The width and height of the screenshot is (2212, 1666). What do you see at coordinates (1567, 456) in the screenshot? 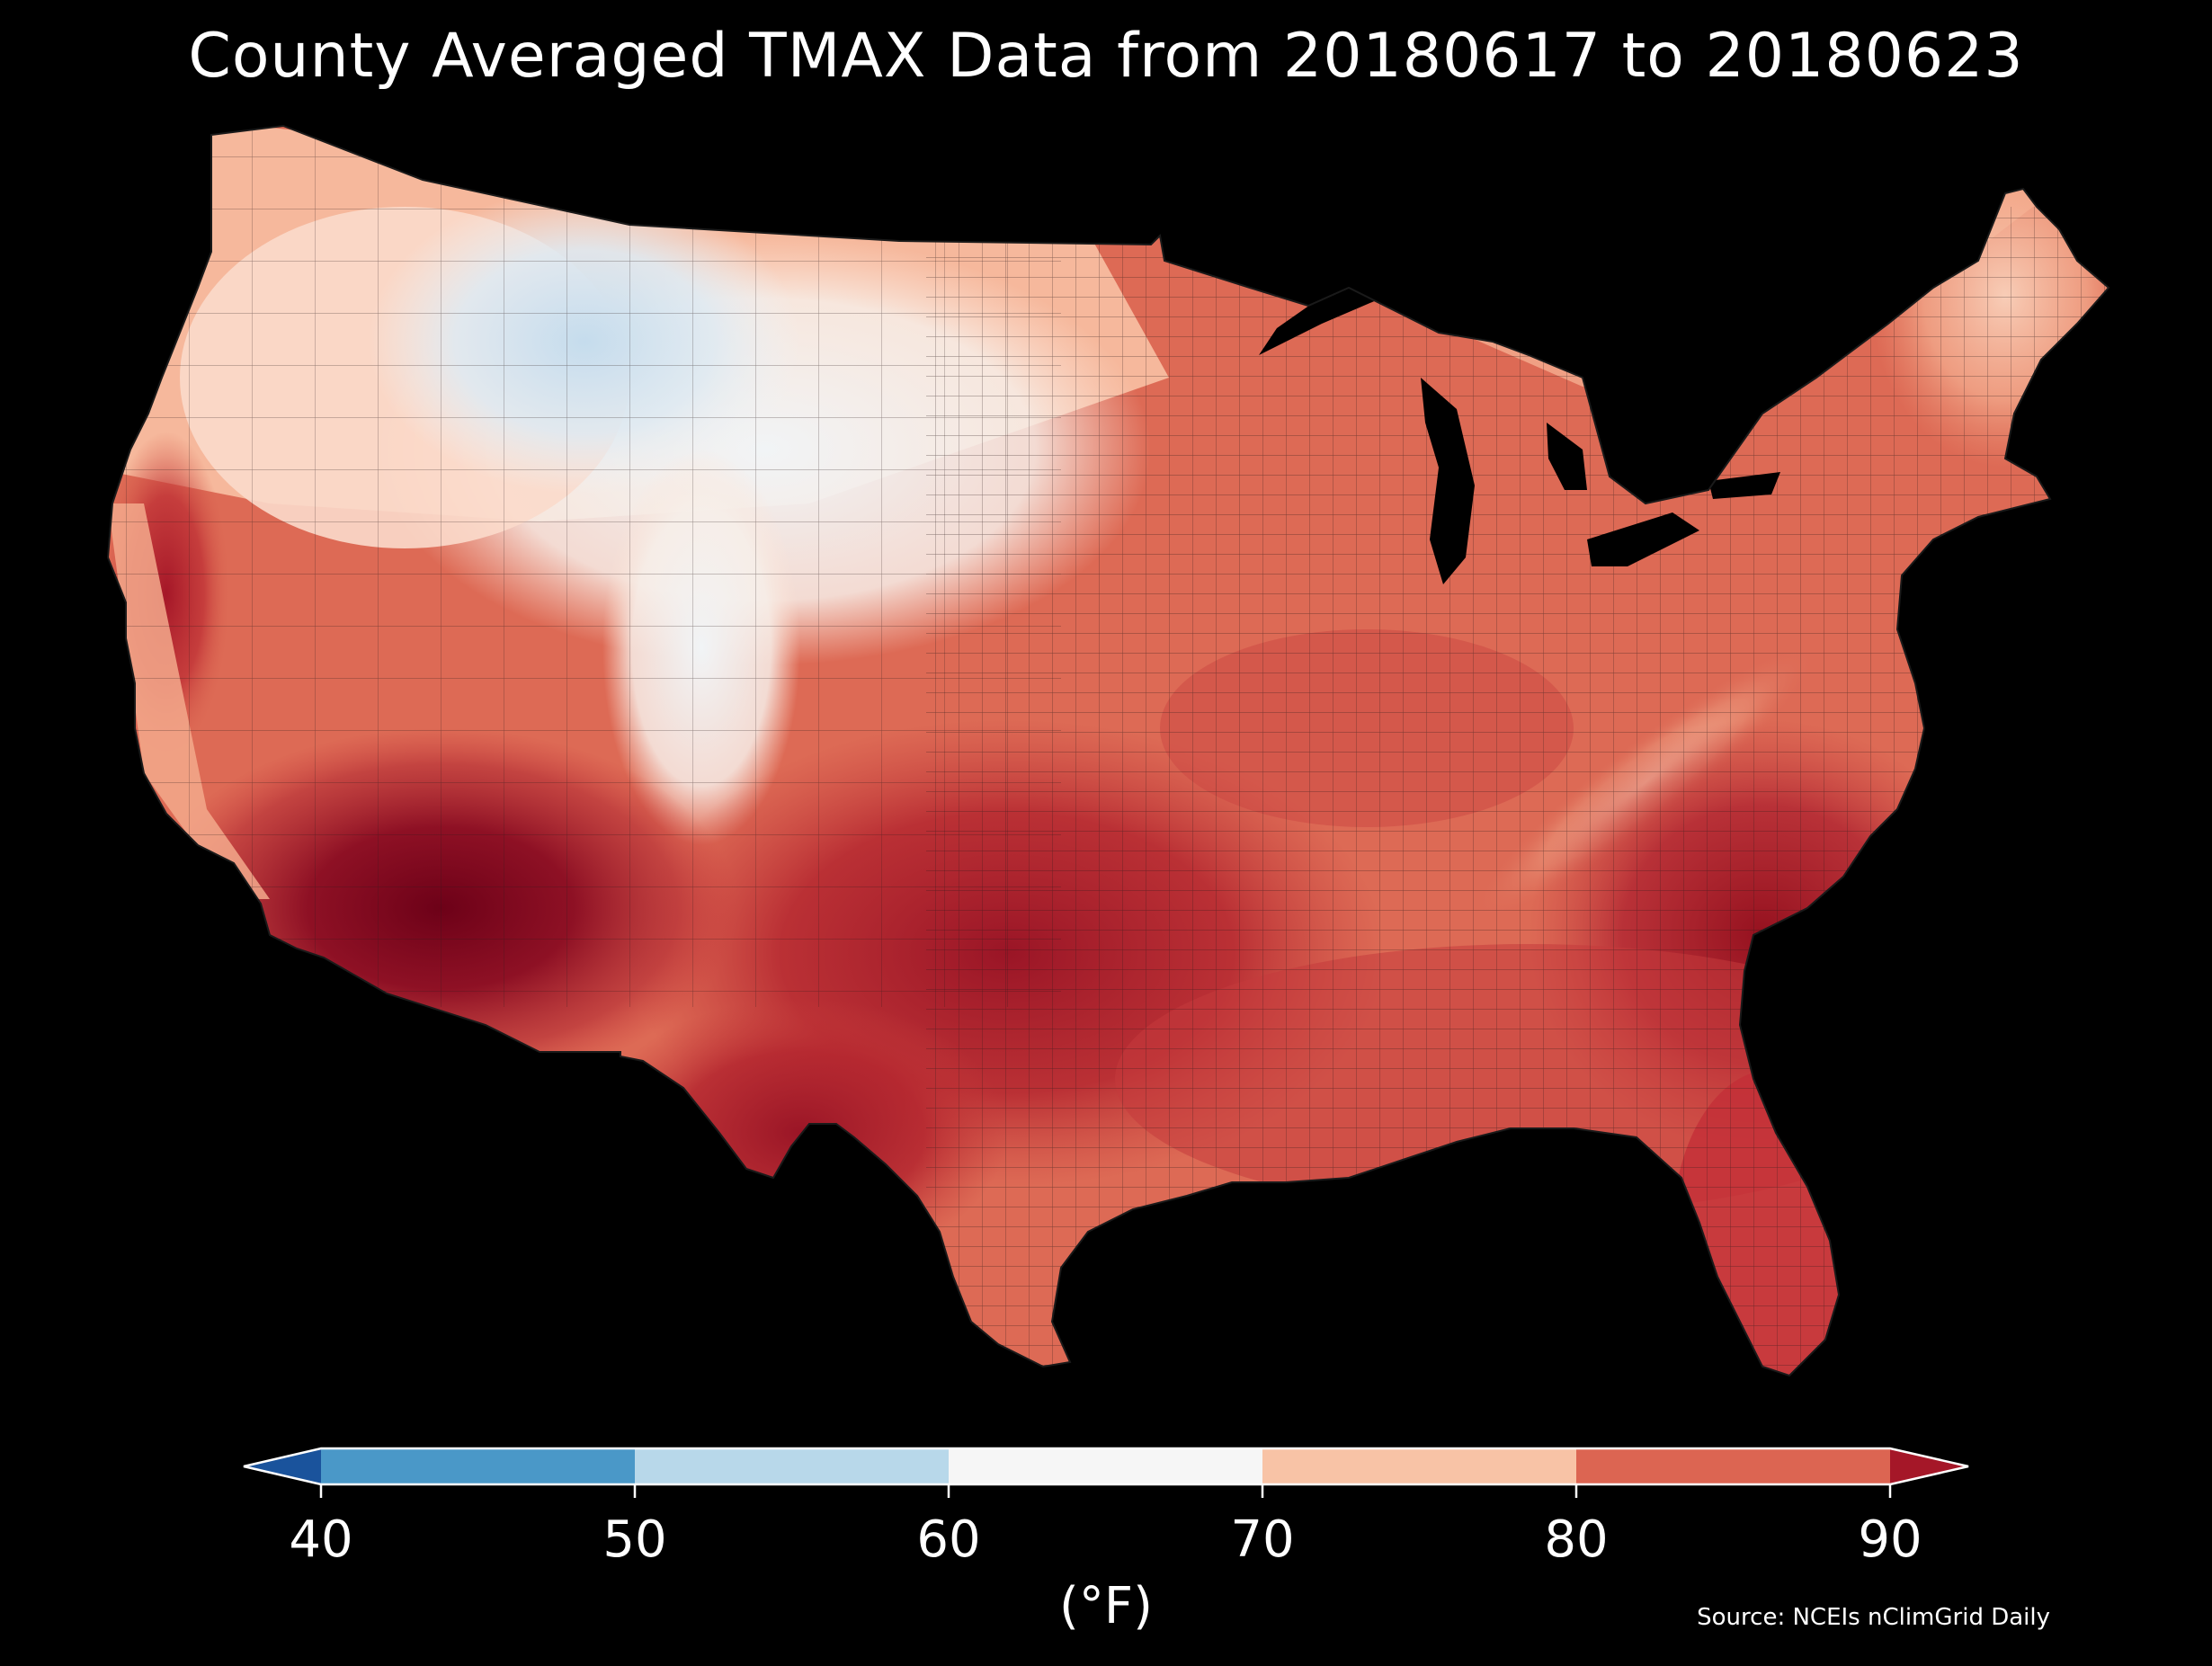
I see `lake-huron` at bounding box center [1567, 456].